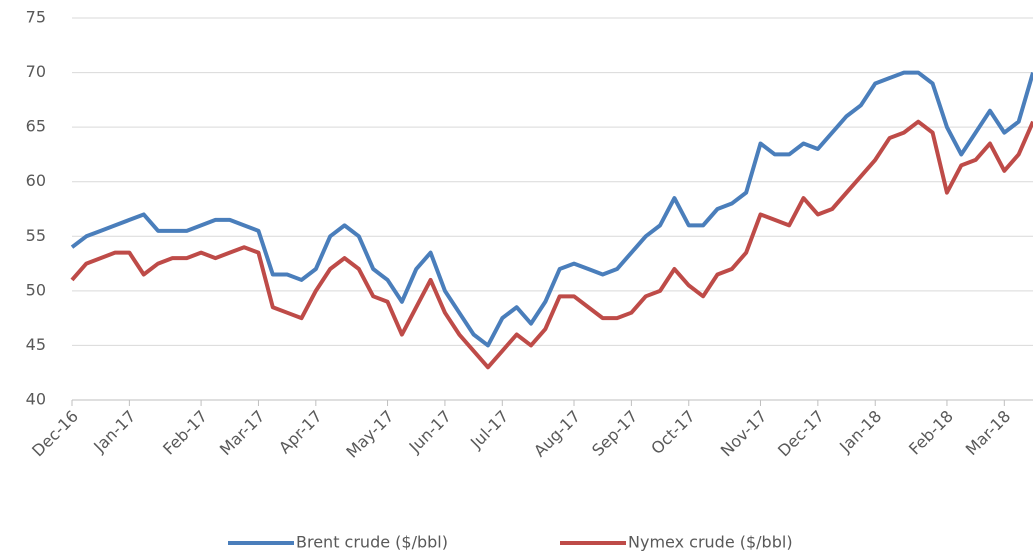 This screenshot has width=1033, height=558. Describe the element at coordinates (36, 289) in the screenshot. I see `y-tick-label: 50` at that location.